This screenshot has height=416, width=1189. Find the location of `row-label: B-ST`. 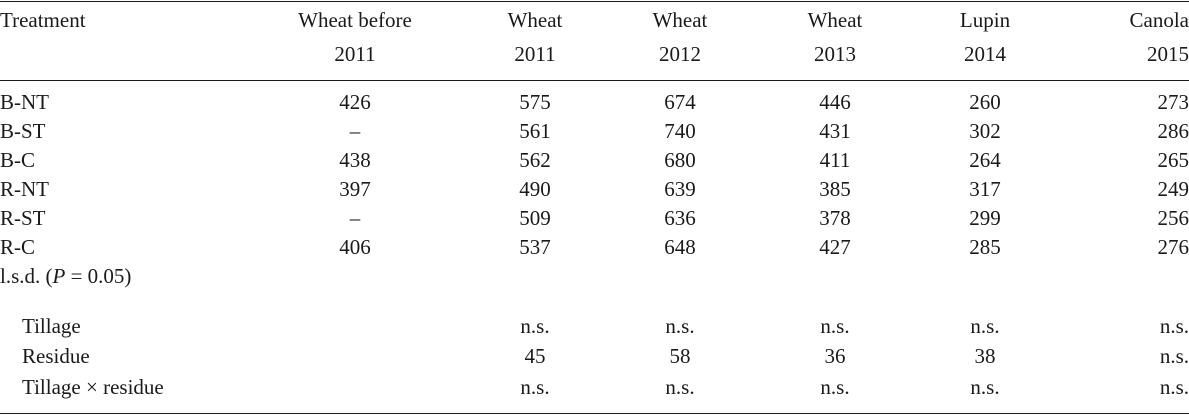

row-label: B-ST is located at coordinates (23, 131).